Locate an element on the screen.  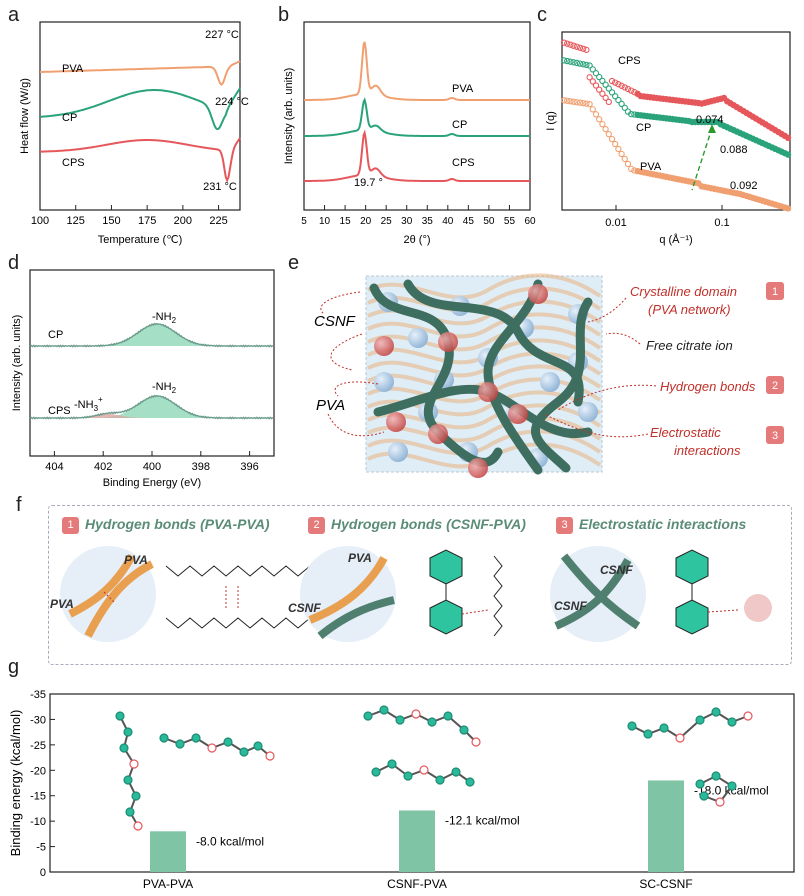
chart-a-series-pva is located at coordinates (140, 73).